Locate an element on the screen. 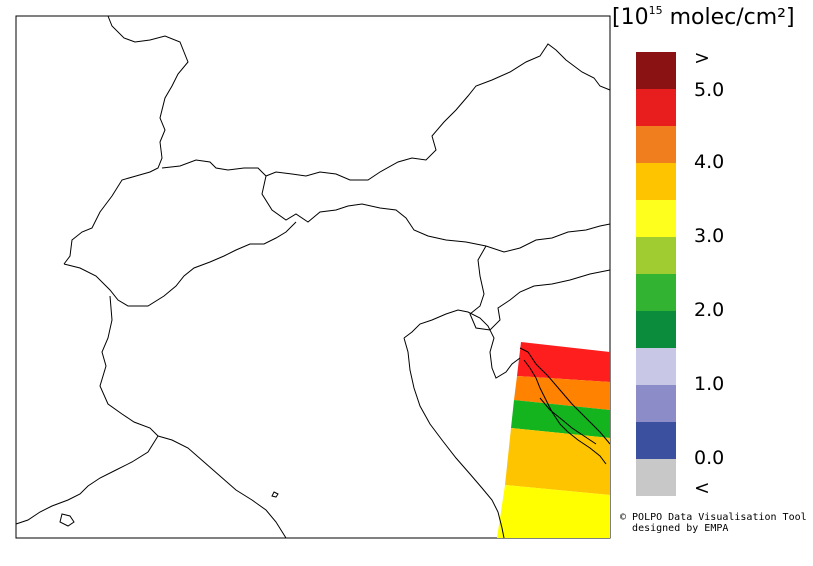 This screenshot has height=566, width=813. legend-tick-label: 1.0 is located at coordinates (709, 384).